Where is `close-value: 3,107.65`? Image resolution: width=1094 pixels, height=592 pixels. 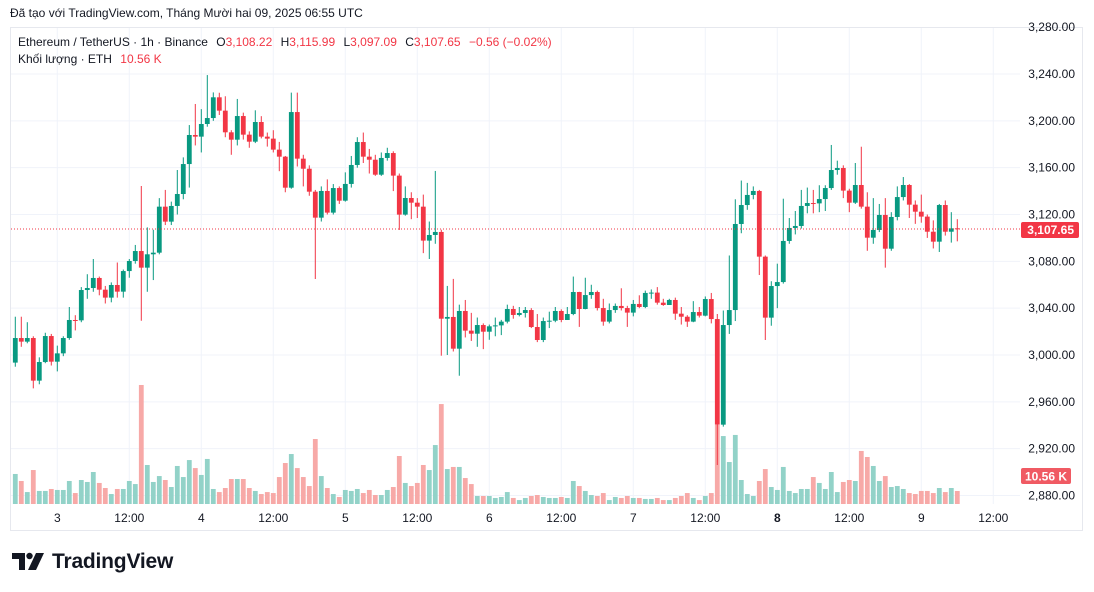 close-value: 3,107.65 is located at coordinates (437, 42).